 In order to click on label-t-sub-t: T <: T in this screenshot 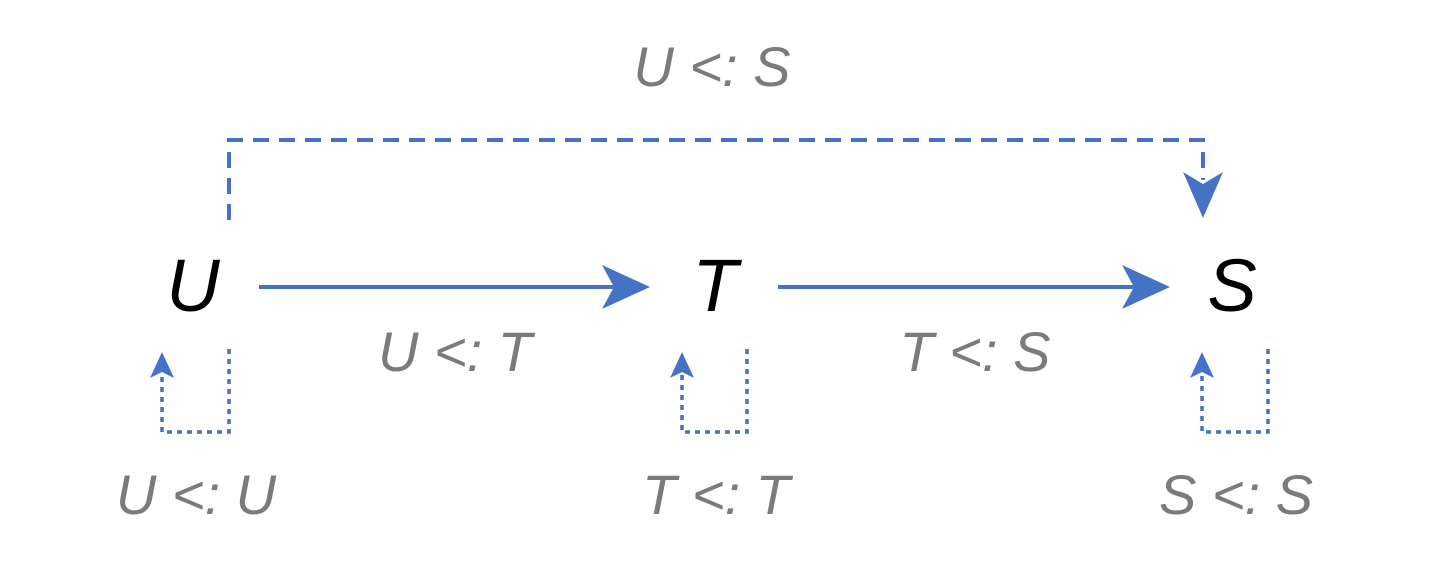, I will do `click(718, 494)`.